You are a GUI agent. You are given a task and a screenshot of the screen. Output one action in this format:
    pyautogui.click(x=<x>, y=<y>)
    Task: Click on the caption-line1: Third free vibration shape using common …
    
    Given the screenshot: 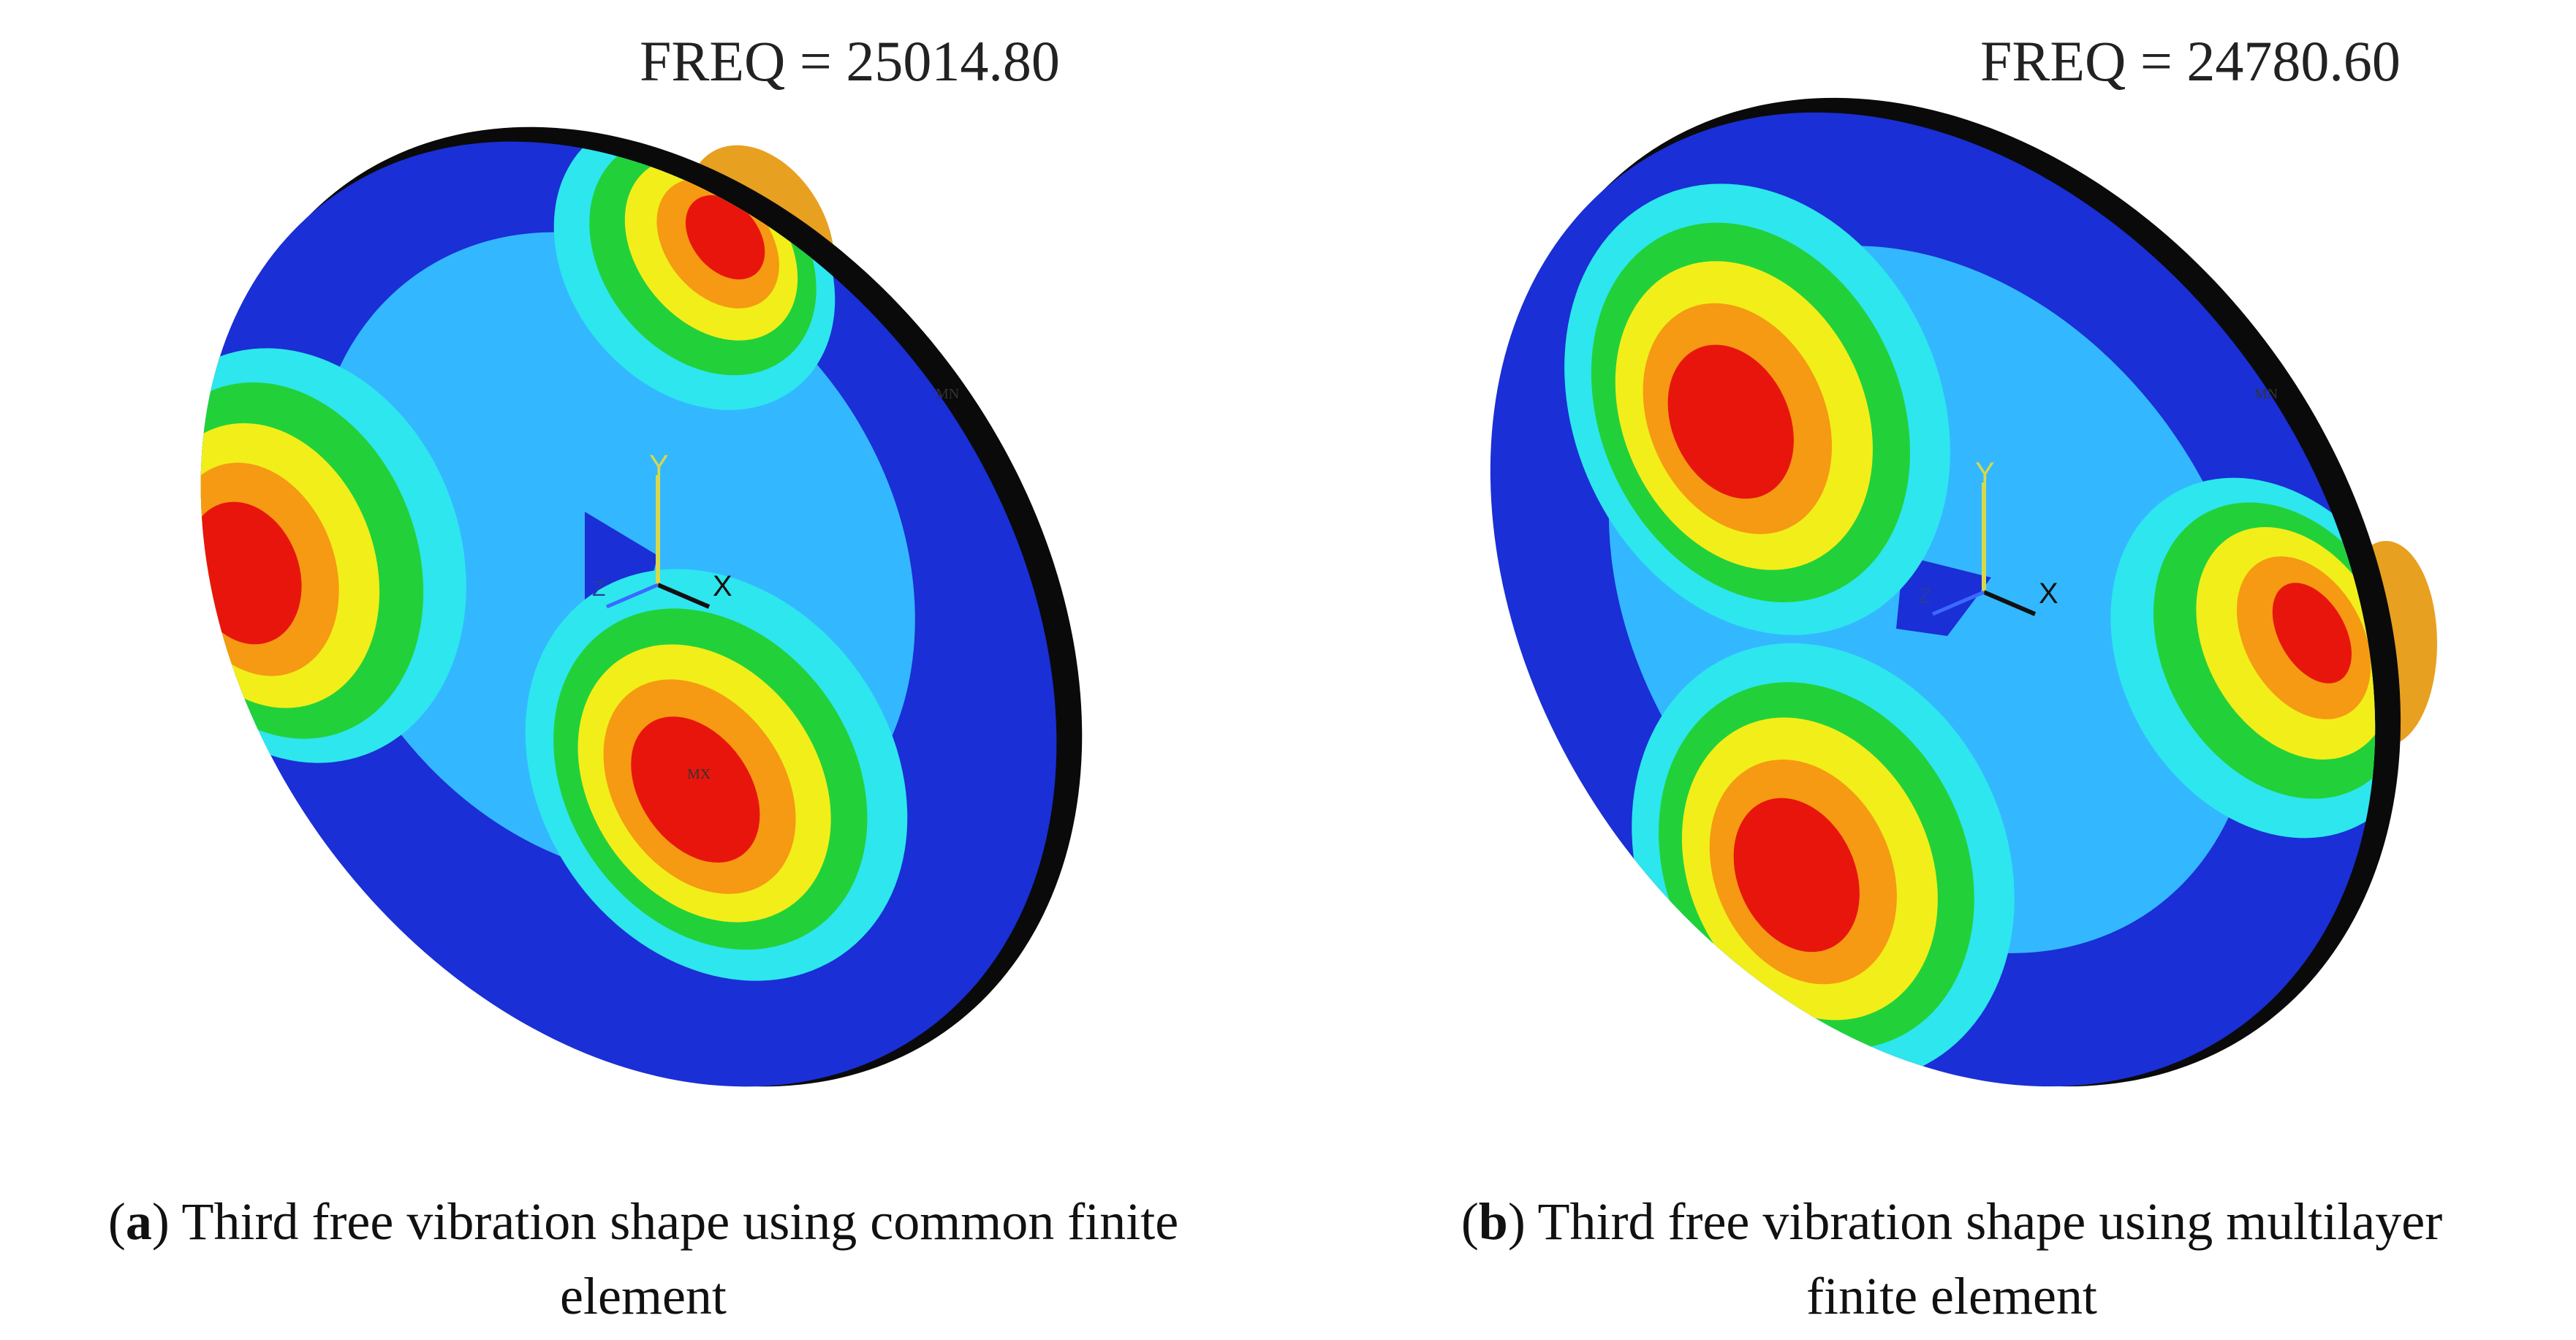 What is the action you would take?
    pyautogui.click(x=674, y=1221)
    